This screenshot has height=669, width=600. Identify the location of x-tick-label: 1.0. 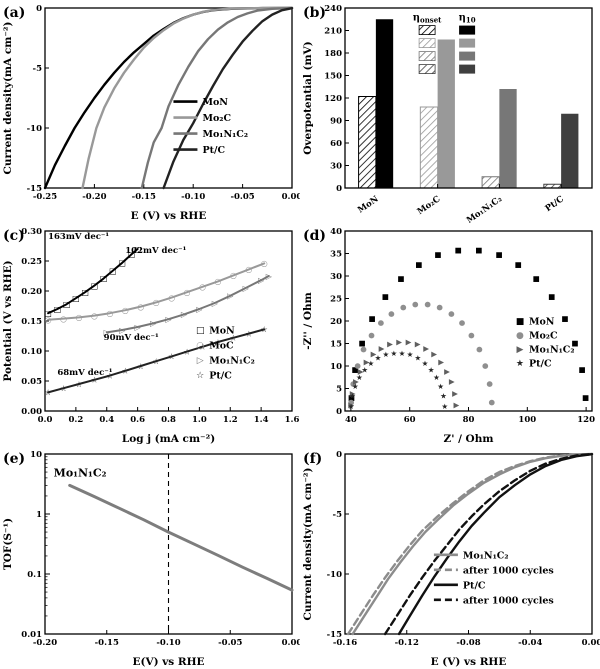
(199, 420).